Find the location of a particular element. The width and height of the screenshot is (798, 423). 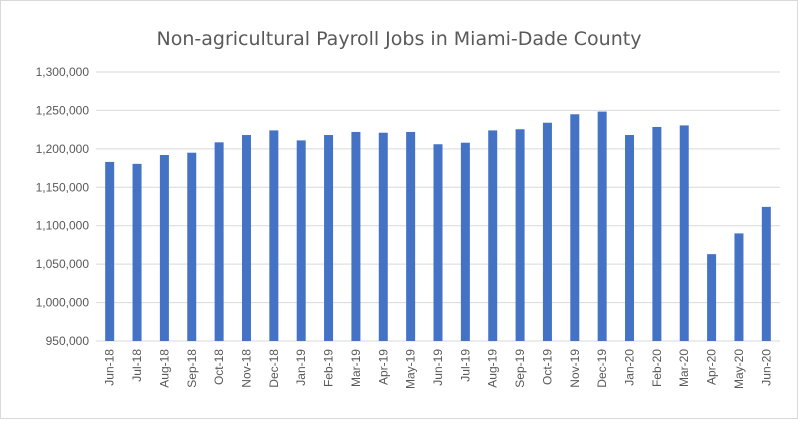

x-tick-label: Nov-19 is located at coordinates (575, 368).